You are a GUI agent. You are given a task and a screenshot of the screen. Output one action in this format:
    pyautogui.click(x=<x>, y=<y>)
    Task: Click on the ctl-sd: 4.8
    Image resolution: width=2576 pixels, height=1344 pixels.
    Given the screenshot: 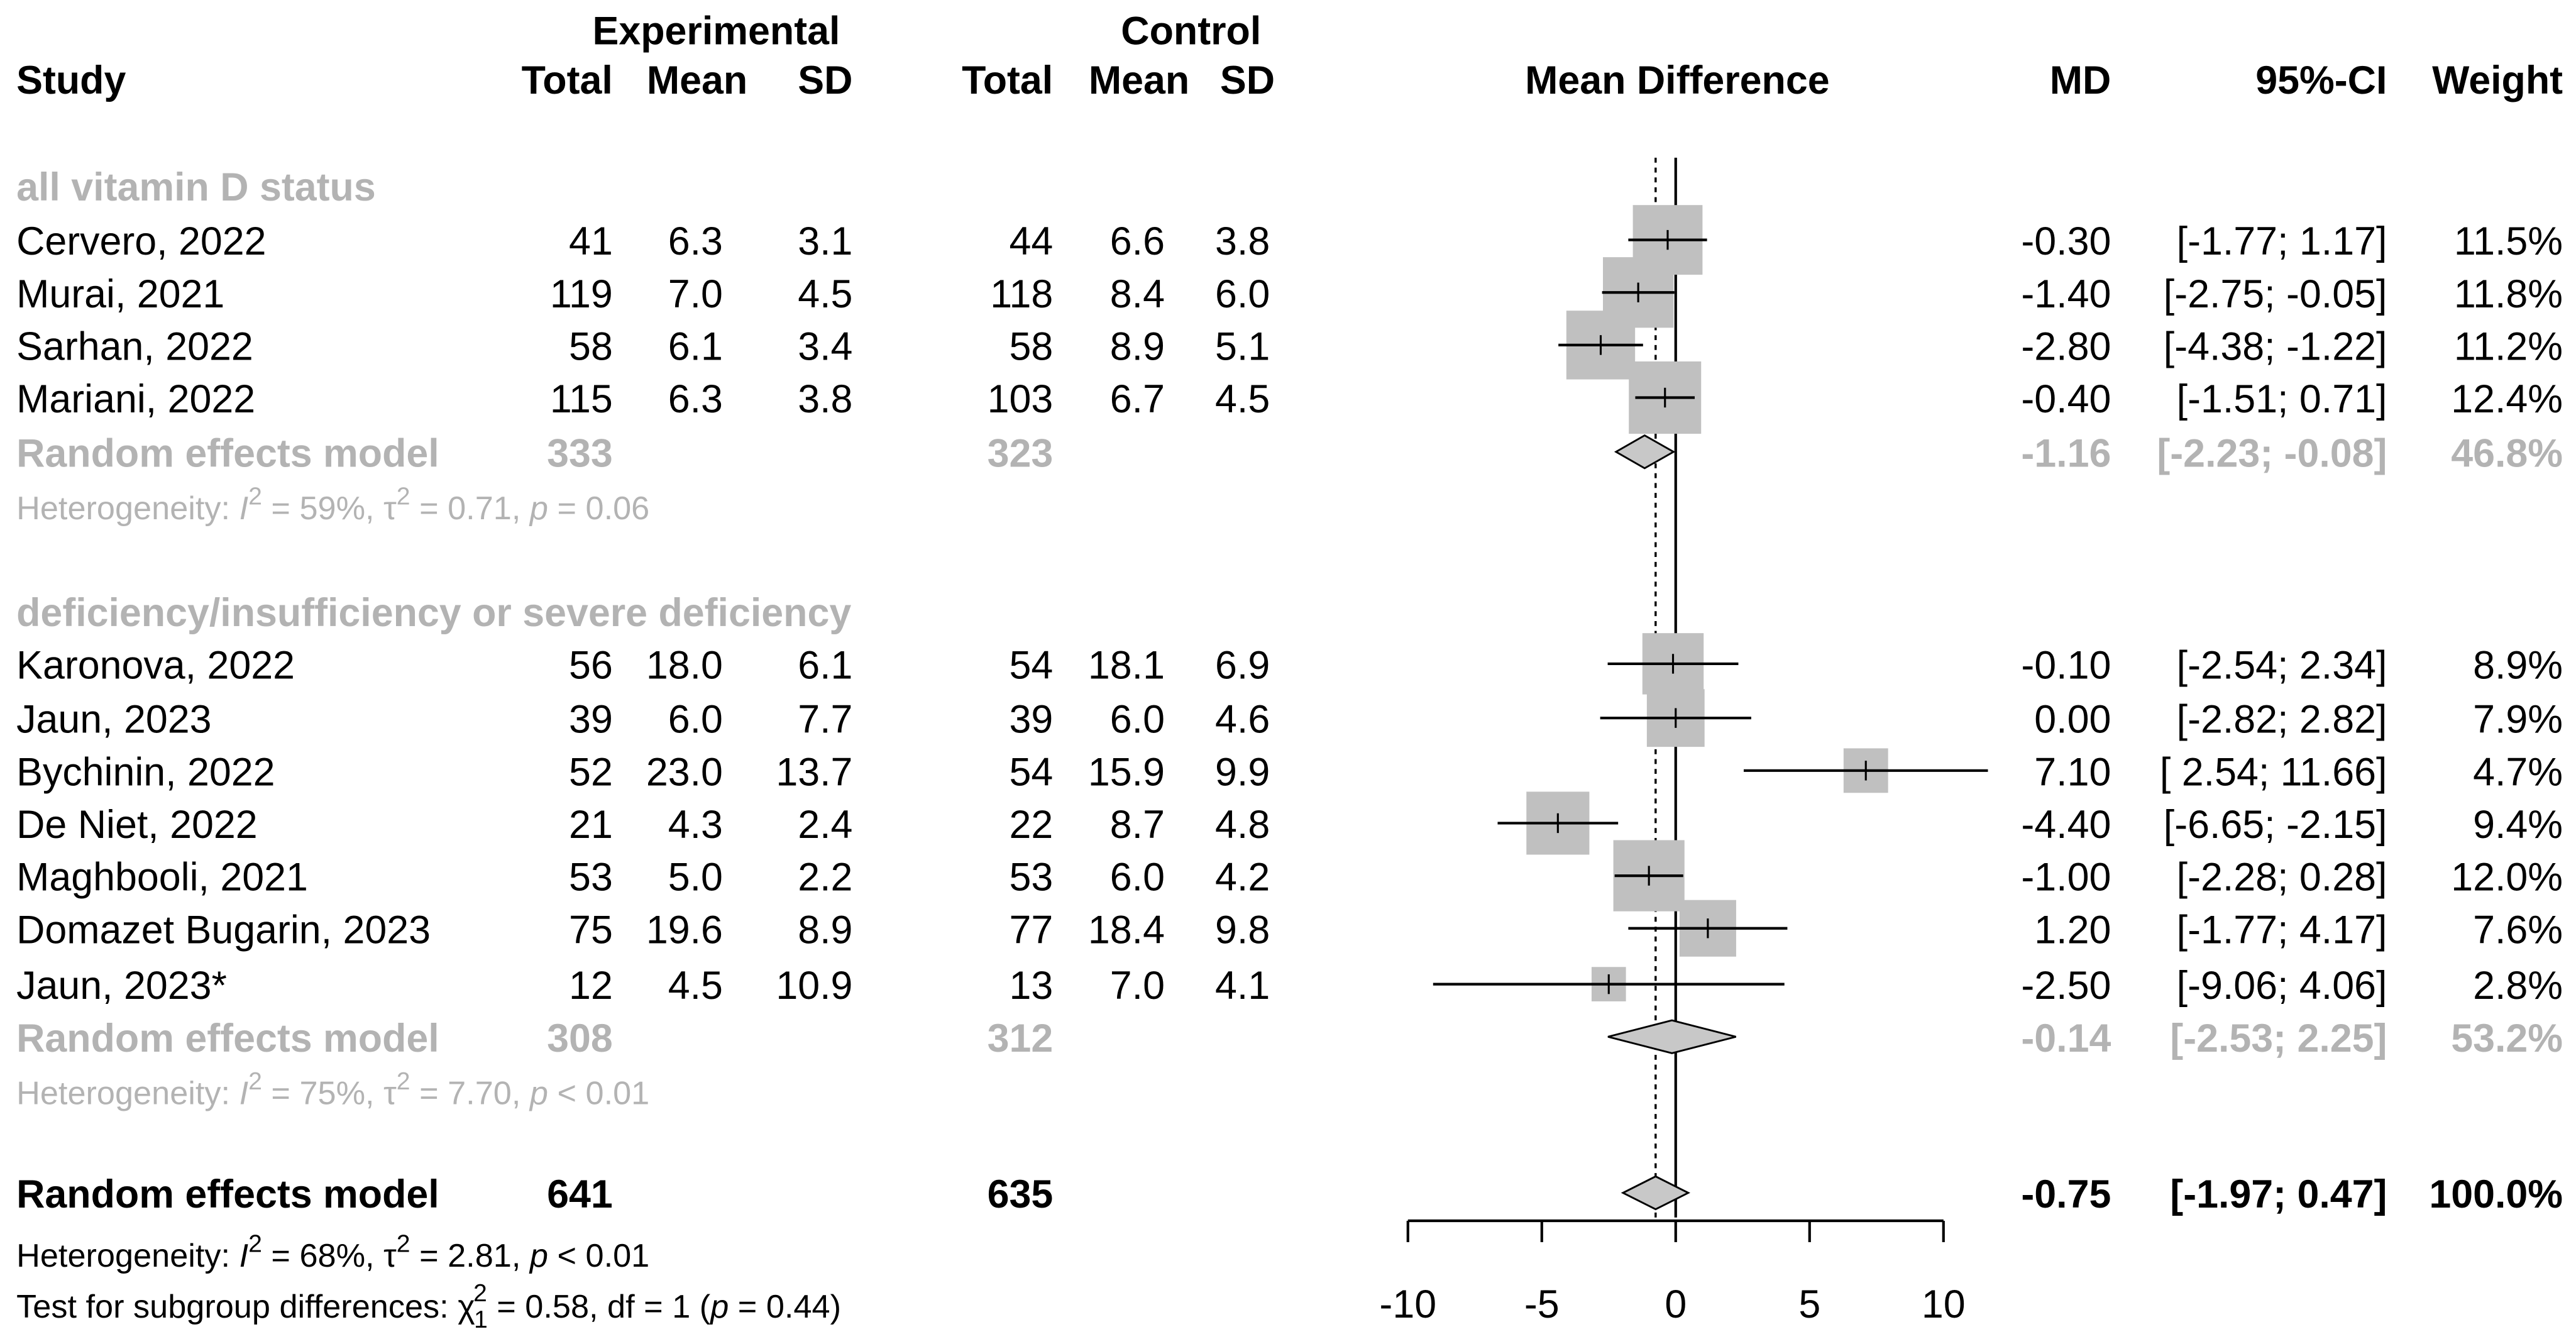 What is the action you would take?
    pyautogui.click(x=1242, y=825)
    